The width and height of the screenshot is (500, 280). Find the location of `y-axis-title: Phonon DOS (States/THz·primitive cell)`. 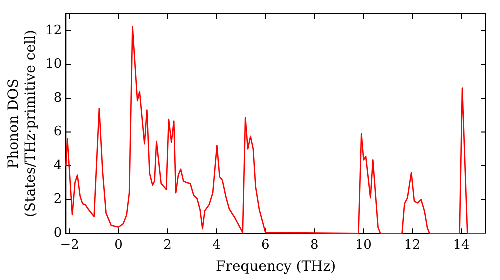

y-axis-title: Phonon DOS (States/THz·primitive cell) is located at coordinates (22, 124).